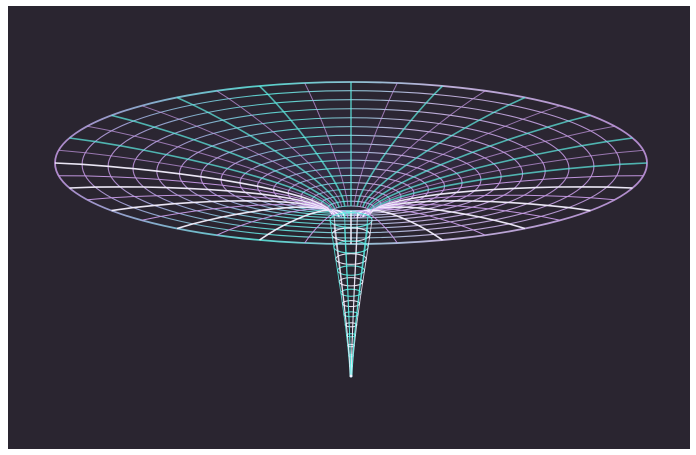 The width and height of the screenshot is (696, 455). I want to click on spike-tip, so click(351, 376).